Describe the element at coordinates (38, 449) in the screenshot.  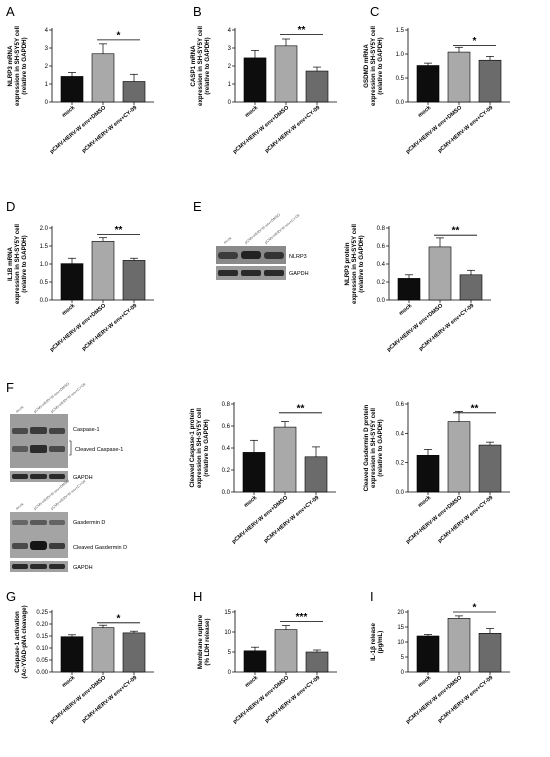
I see `blot-f1-band-cleaved-lane2` at that location.